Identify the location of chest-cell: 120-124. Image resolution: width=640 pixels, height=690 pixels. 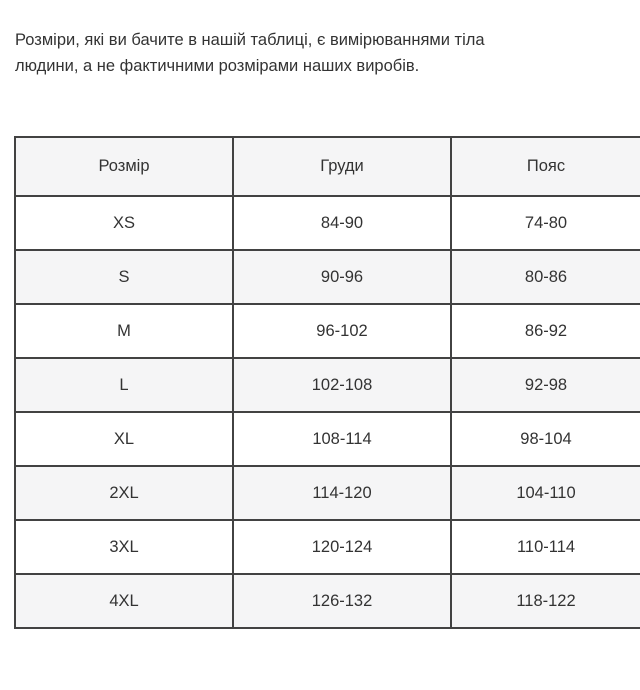
(342, 547).